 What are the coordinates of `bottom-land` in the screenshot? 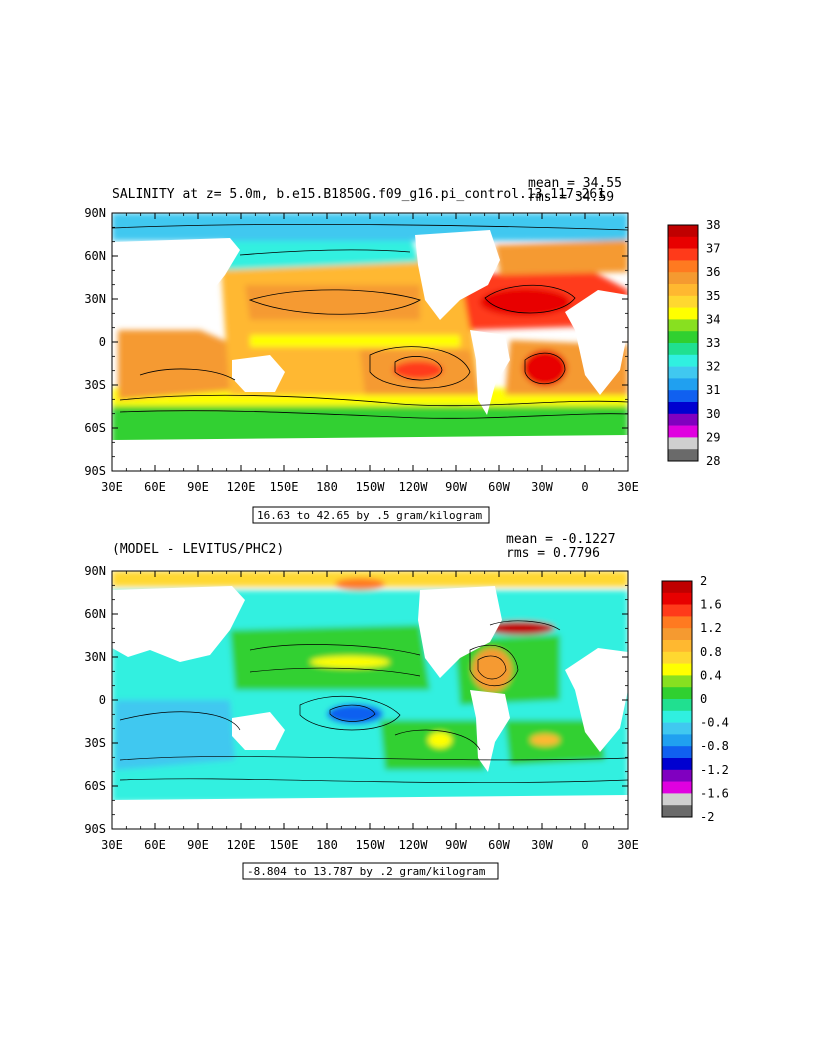 It's located at (370, 707).